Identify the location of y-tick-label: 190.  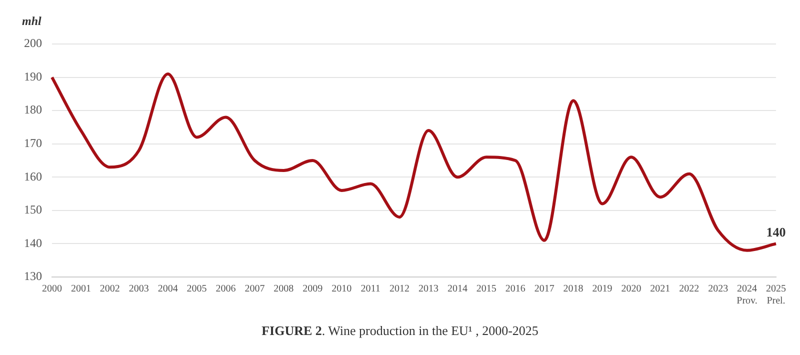
(33, 76).